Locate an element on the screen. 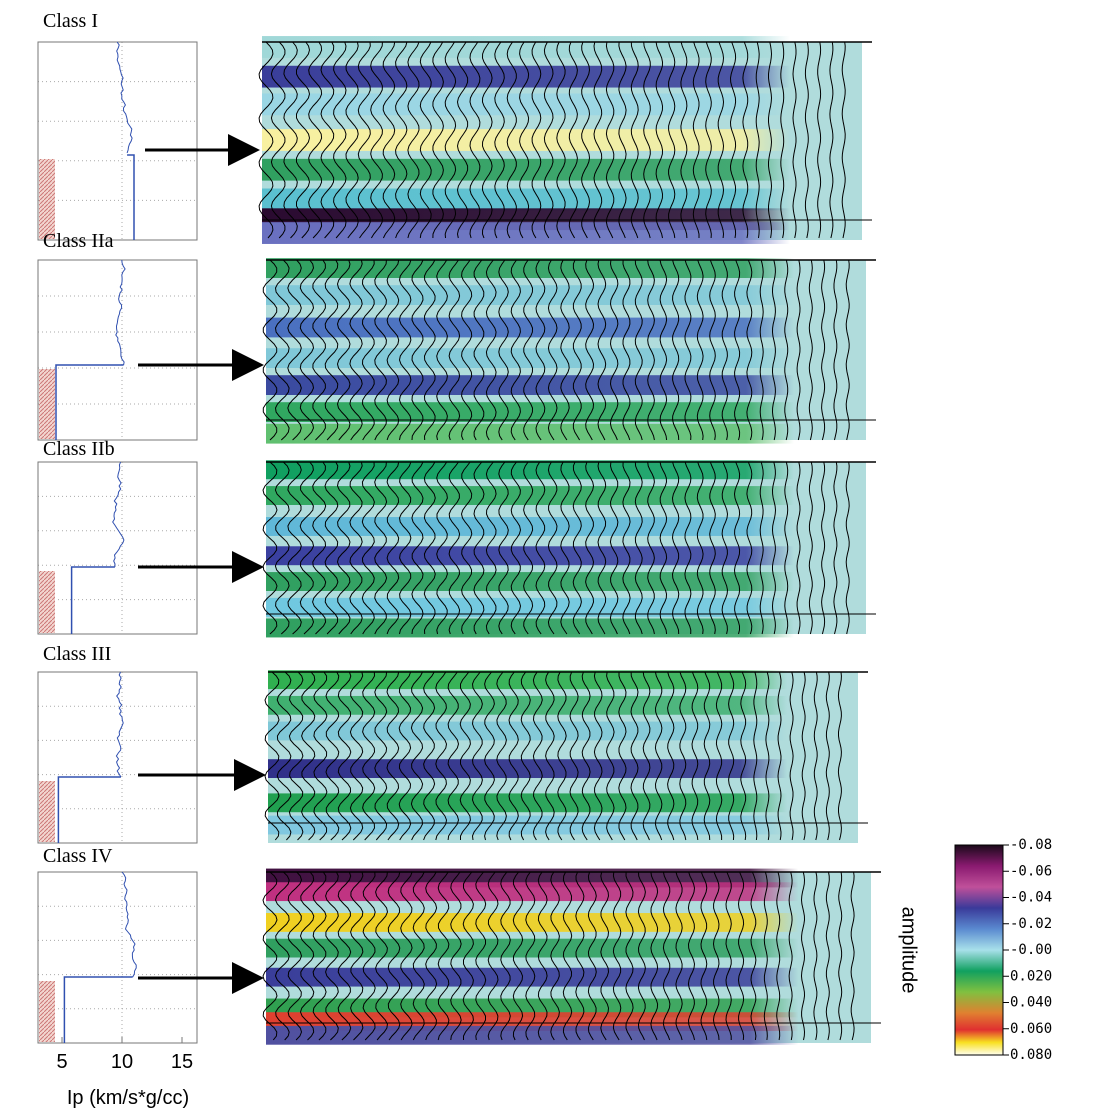  lower-layer is located at coordinates (47, 602).